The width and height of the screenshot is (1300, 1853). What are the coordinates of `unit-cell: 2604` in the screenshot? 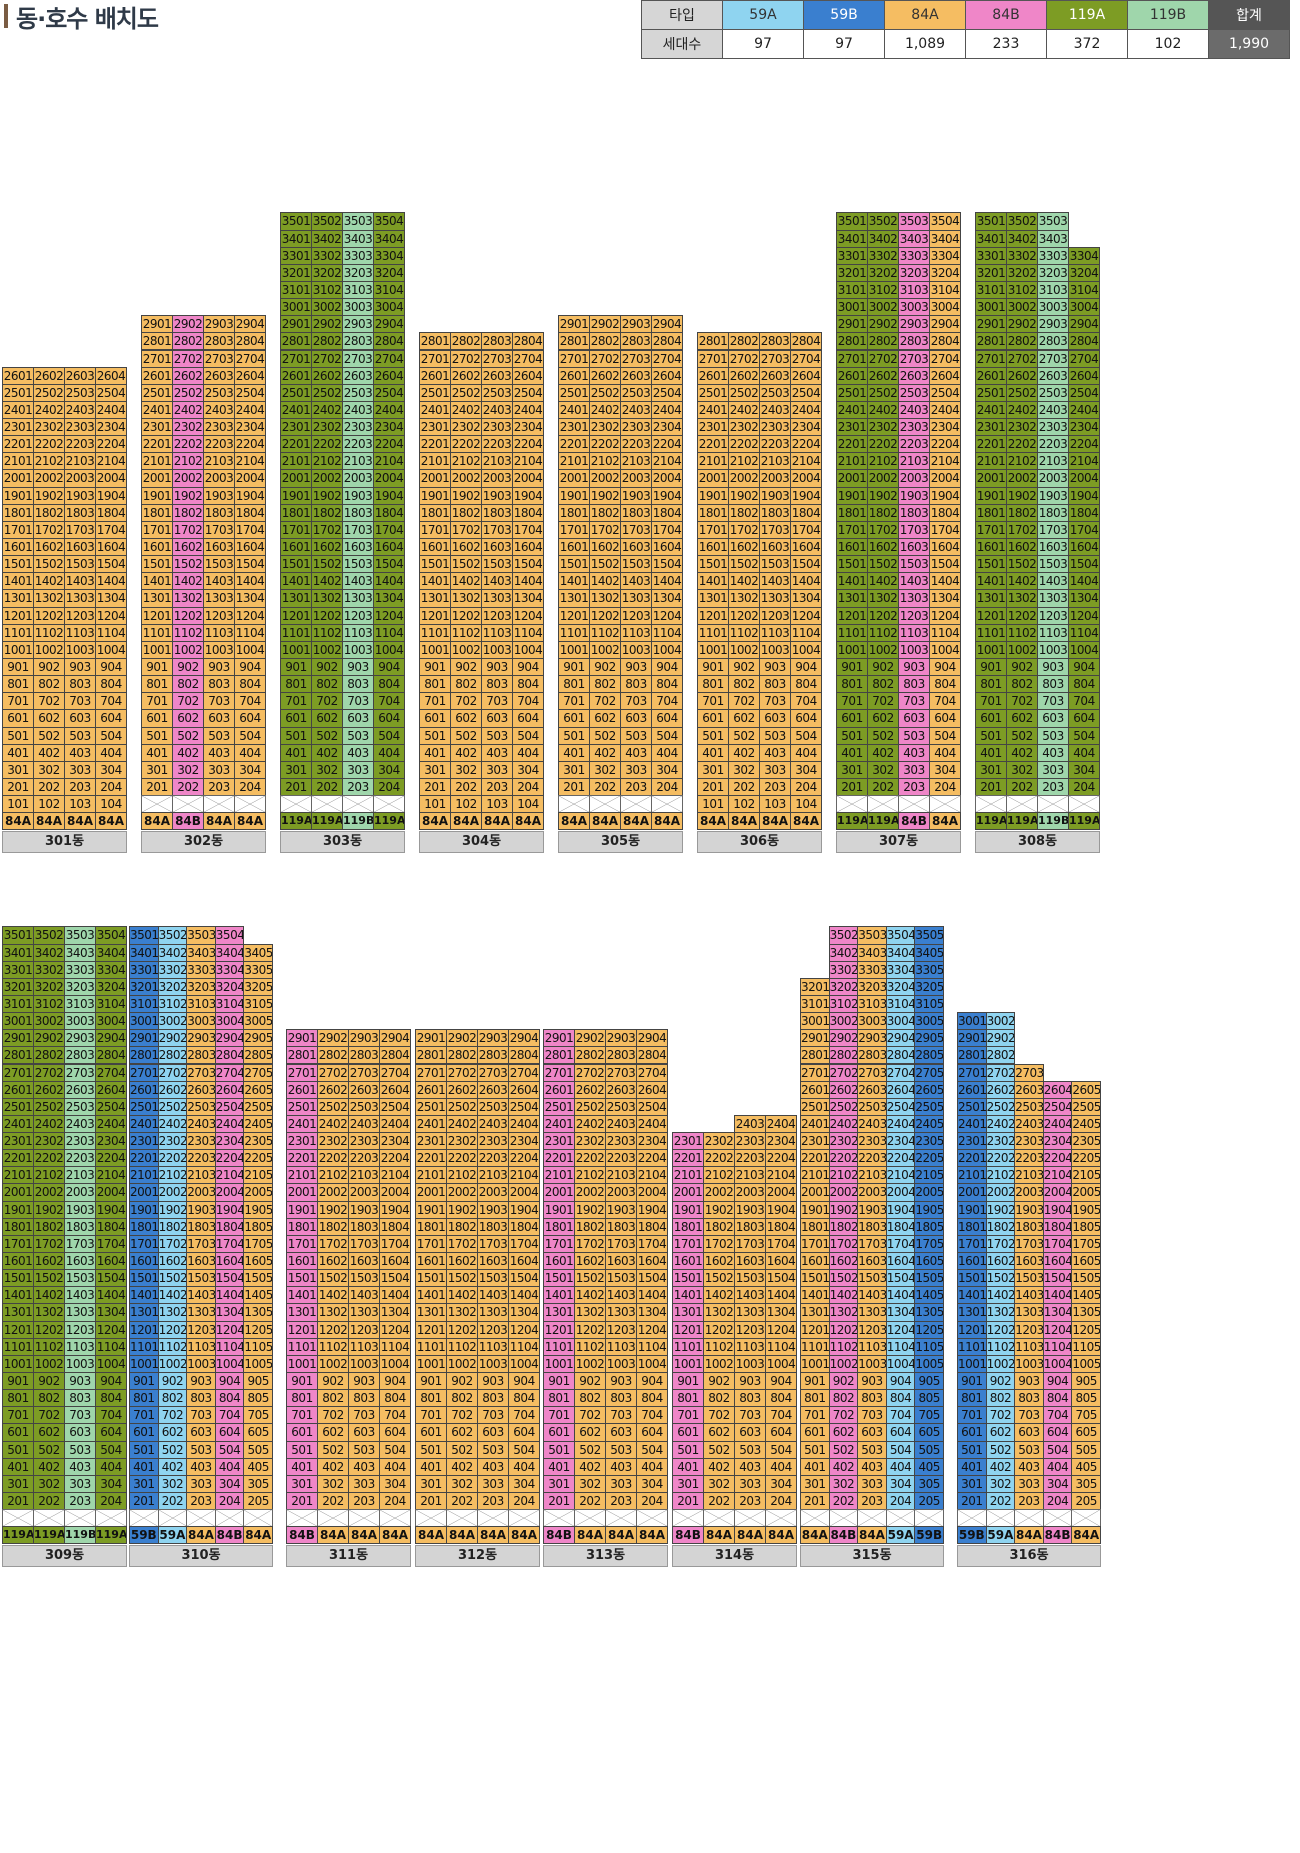 It's located at (111, 375).